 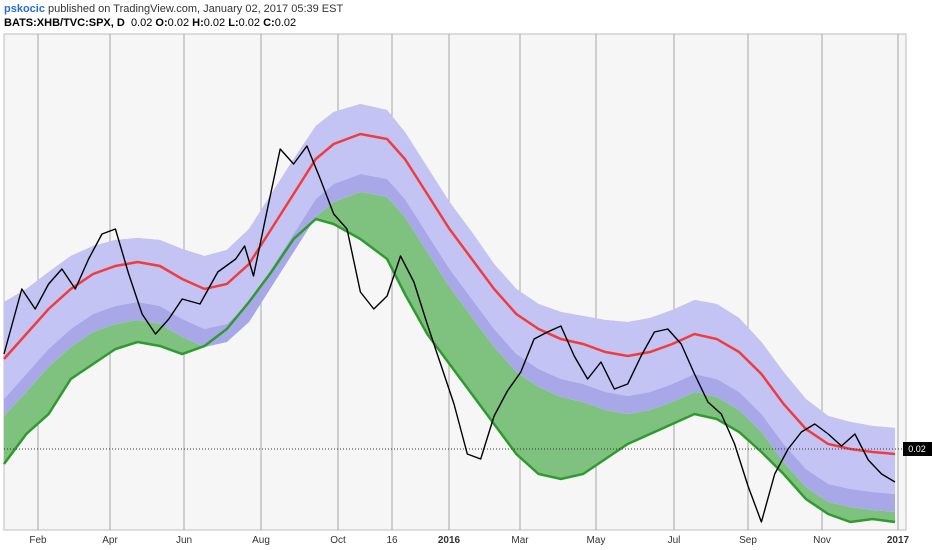 I want to click on x-tick-label: Jun, so click(x=184, y=540).